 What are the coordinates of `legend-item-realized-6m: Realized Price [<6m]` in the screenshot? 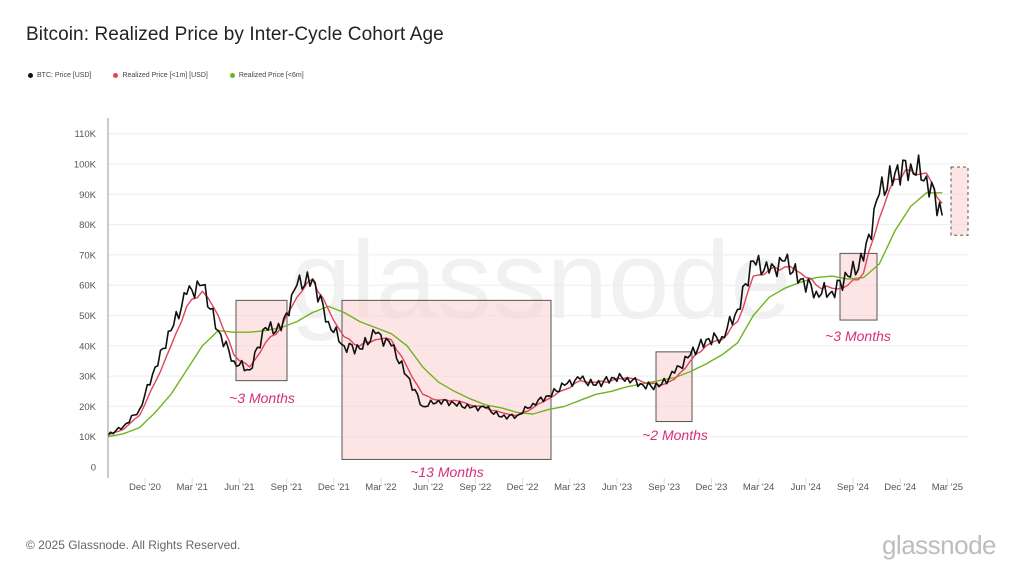 It's located at (266, 75).